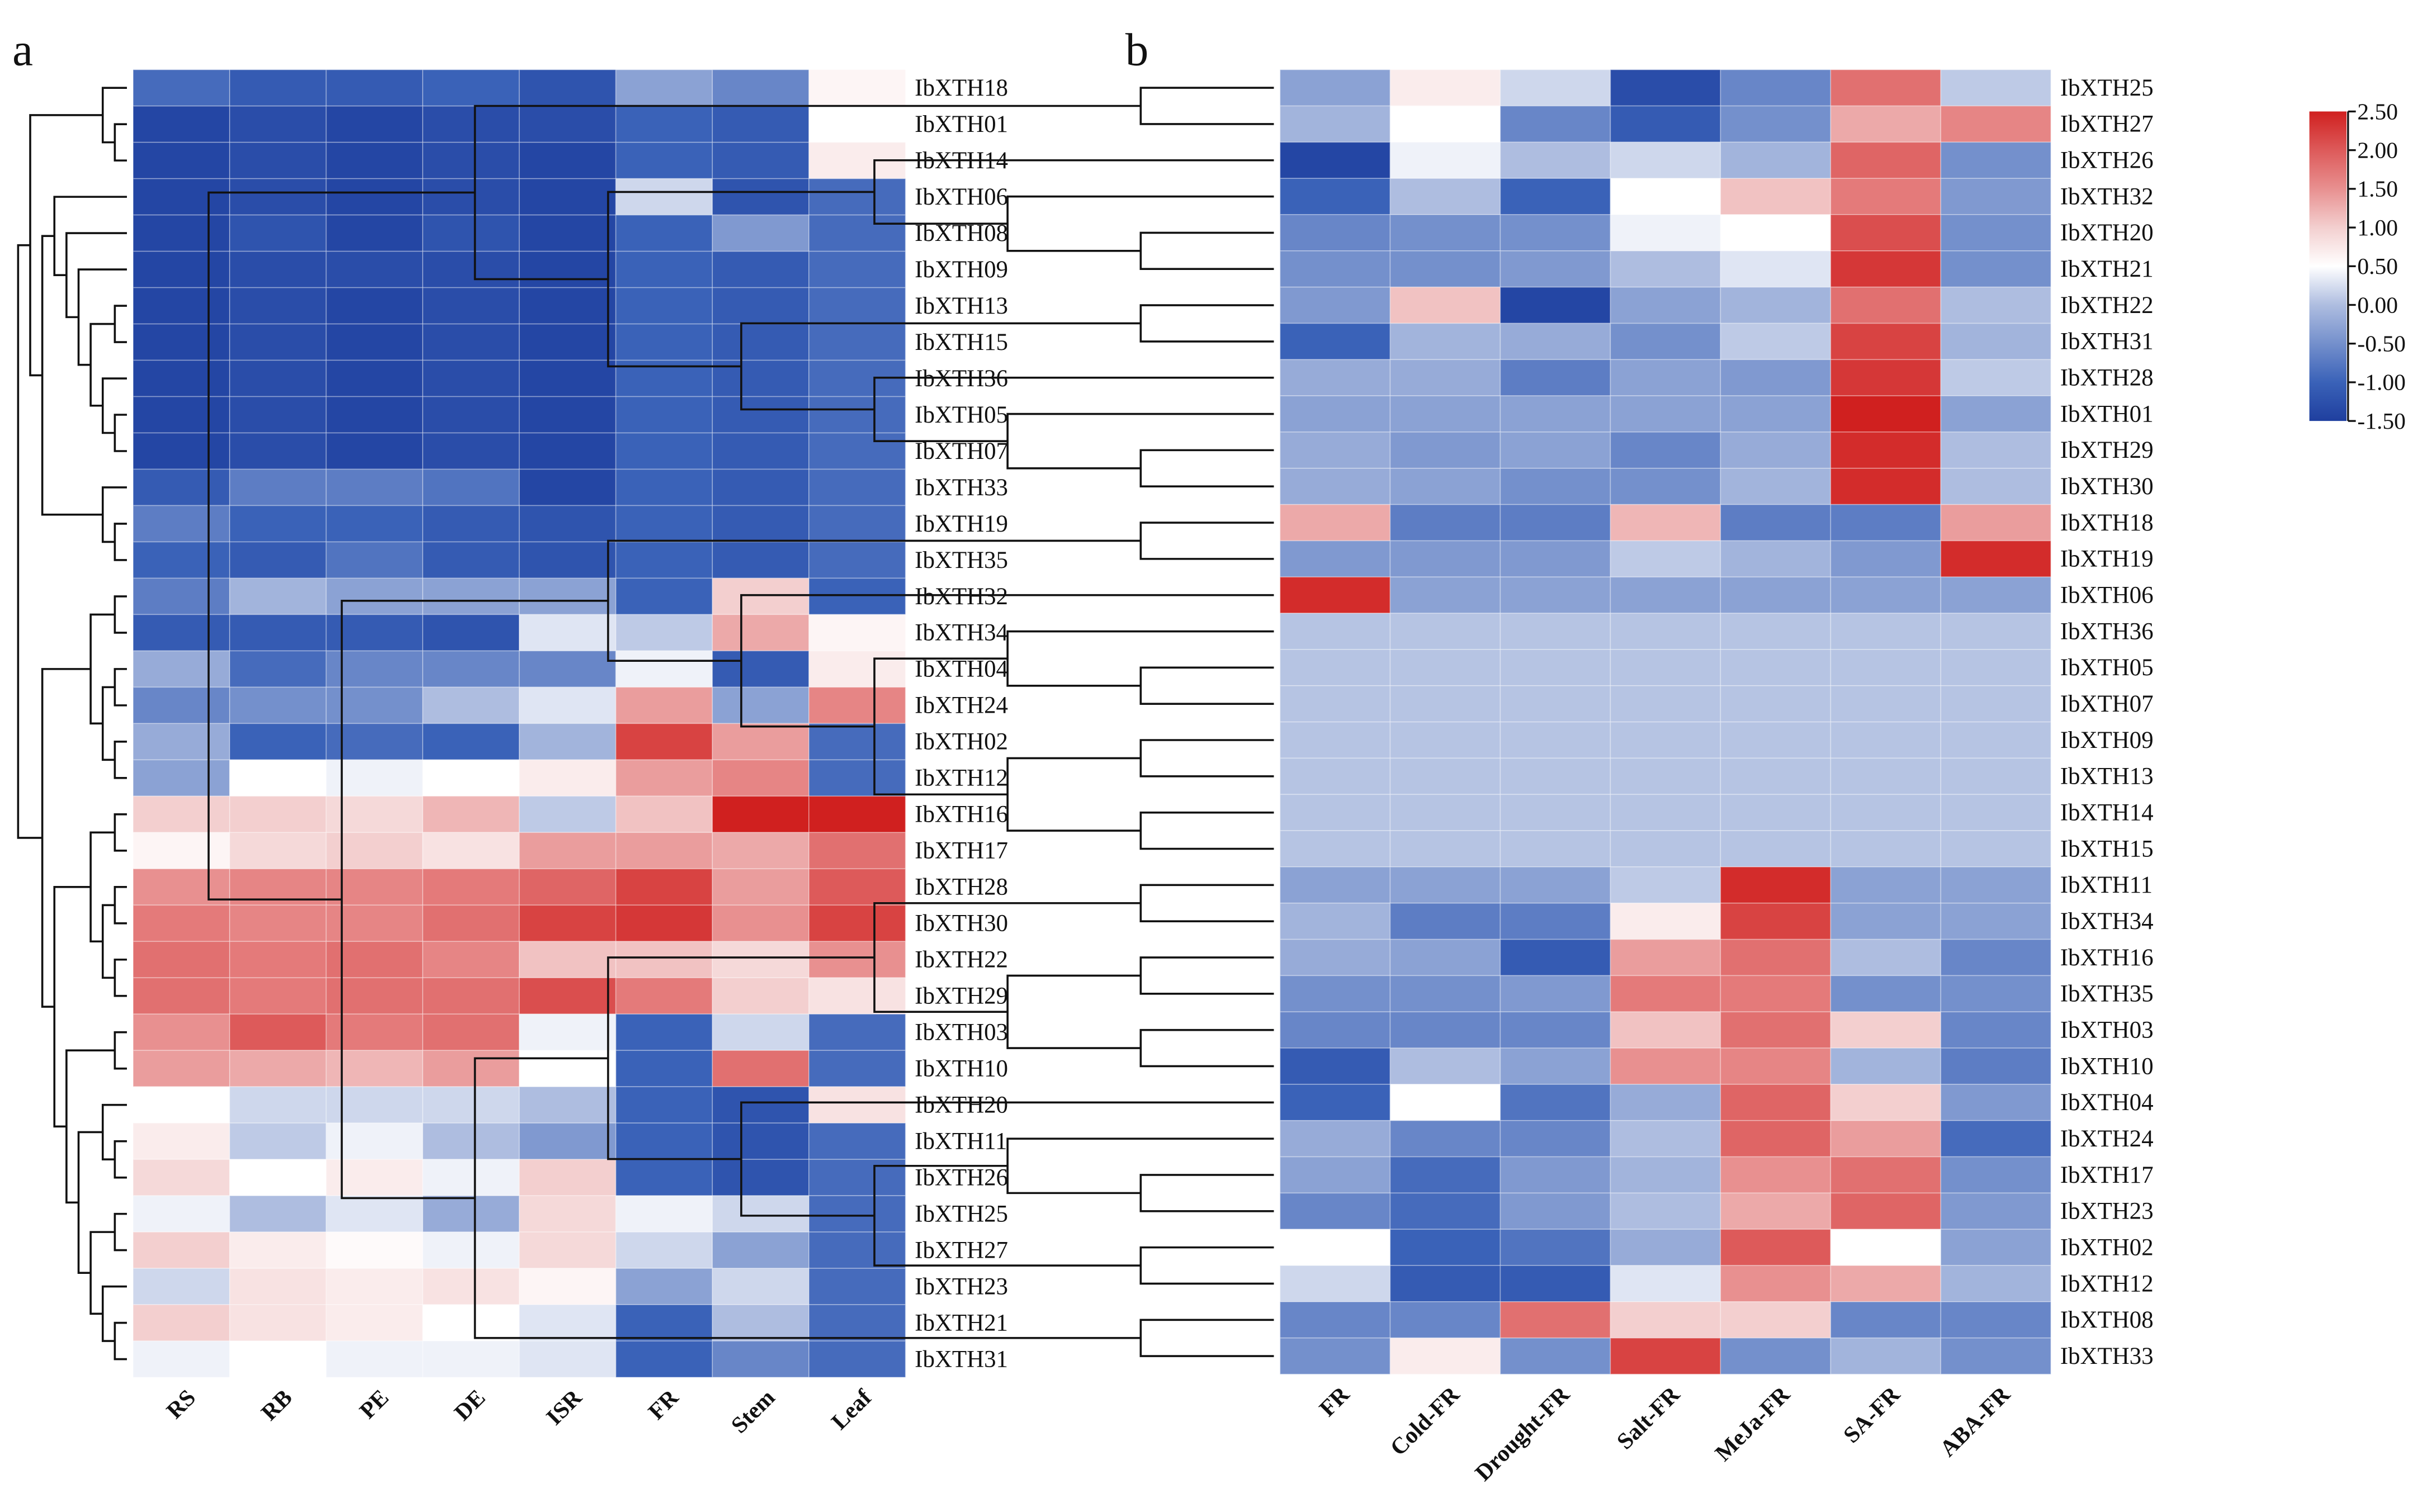 The width and height of the screenshot is (2427, 1512). I want to click on colorbar-tick-label: 0.00, so click(2377, 304).